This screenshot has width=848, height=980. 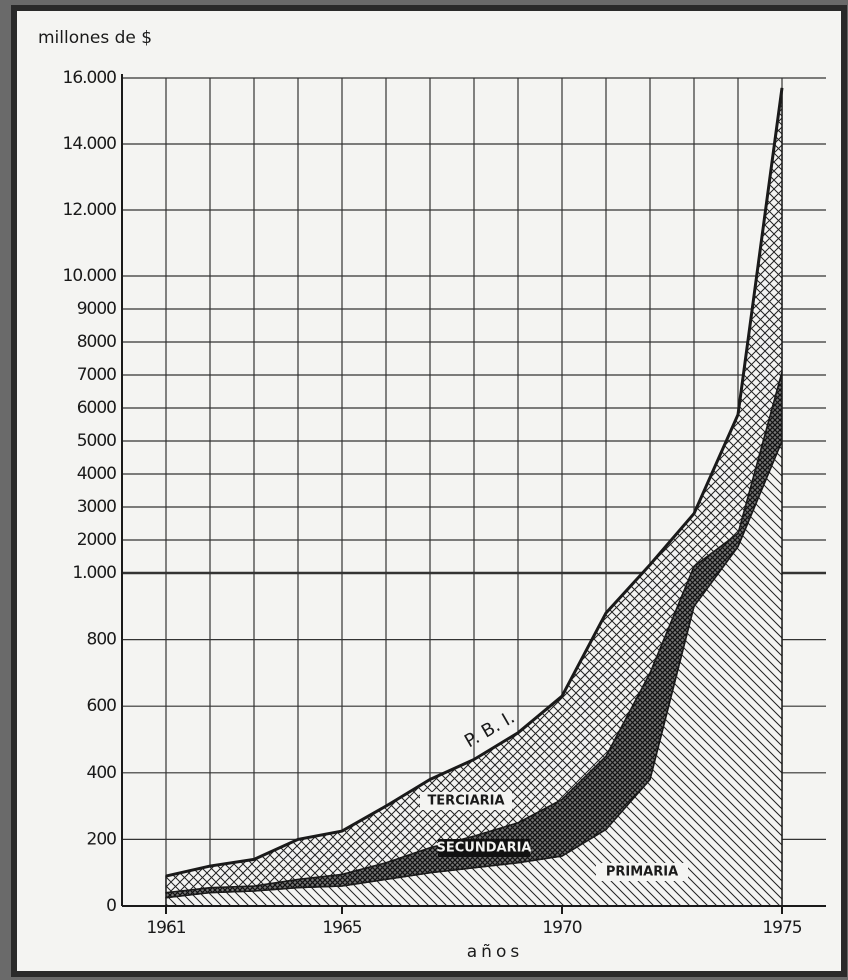 I want to click on y-tick-label: 400, so click(x=102, y=773).